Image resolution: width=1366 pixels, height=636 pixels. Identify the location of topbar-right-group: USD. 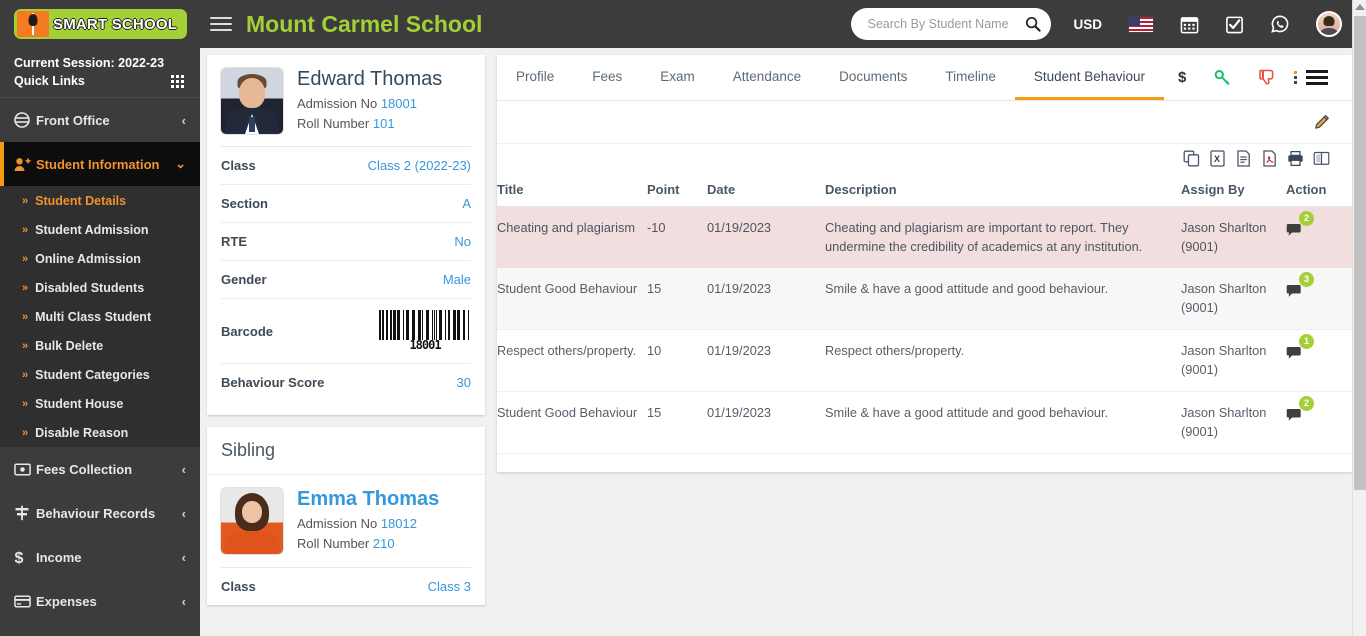
(1101, 24).